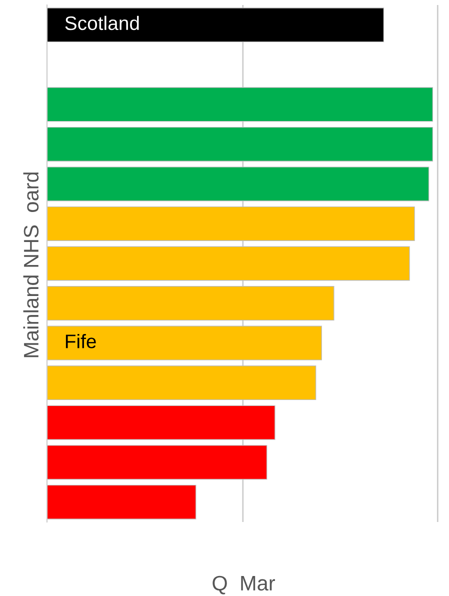 The height and width of the screenshot is (596, 449). Describe the element at coordinates (31, 265) in the screenshot. I see `y-axis-title: Mainland NHS oard` at that location.